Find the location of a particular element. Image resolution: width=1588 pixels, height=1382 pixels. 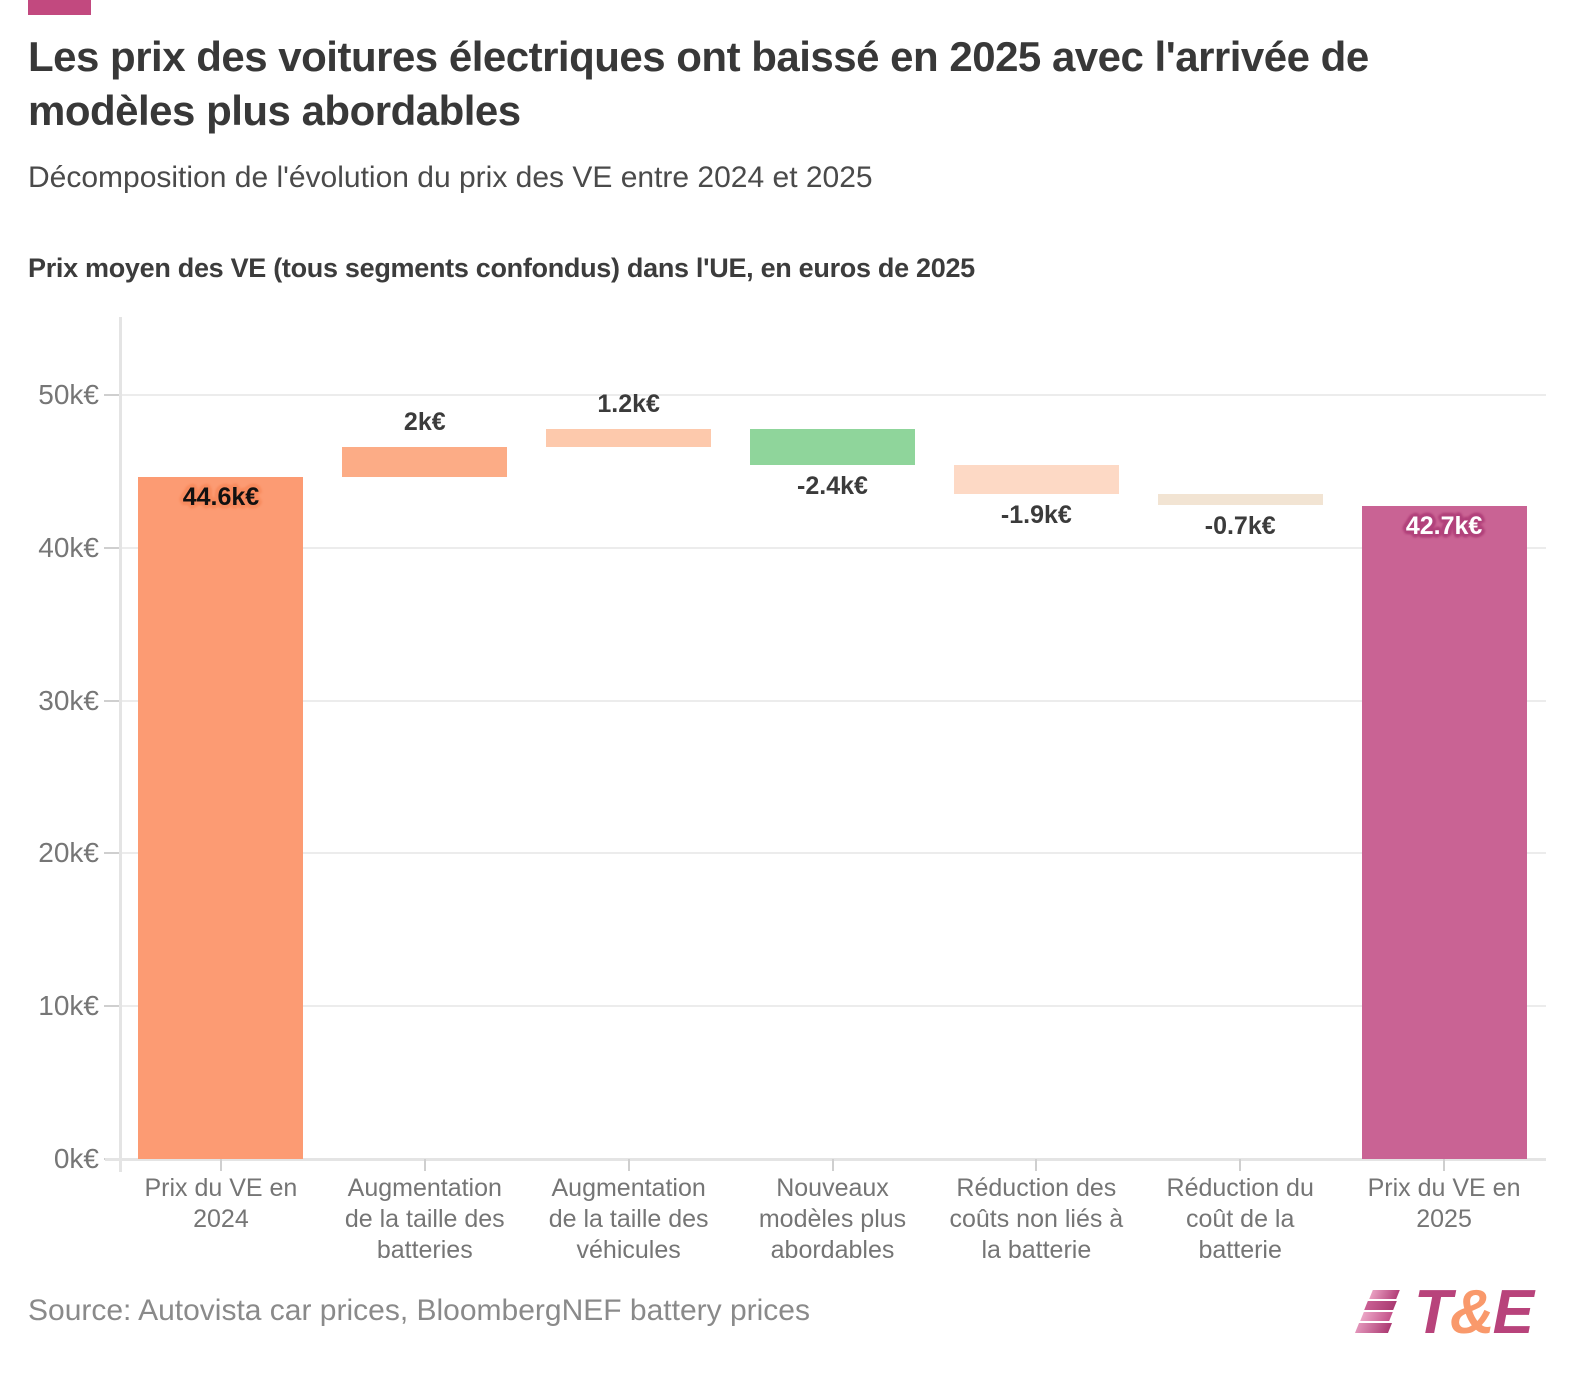

bar-value-label: -0.7k€ is located at coordinates (1240, 525).